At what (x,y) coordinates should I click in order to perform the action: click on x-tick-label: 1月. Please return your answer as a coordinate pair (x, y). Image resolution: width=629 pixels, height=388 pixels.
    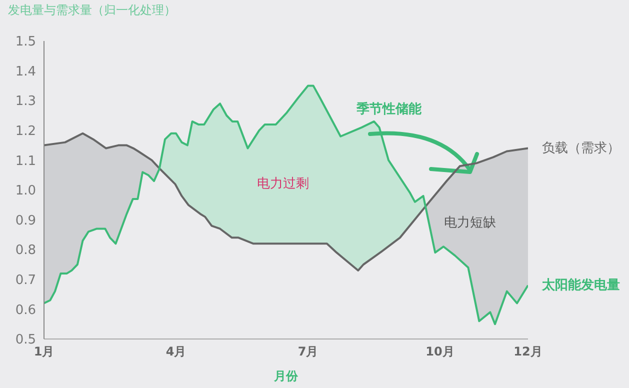
    Looking at the image, I should click on (44, 351).